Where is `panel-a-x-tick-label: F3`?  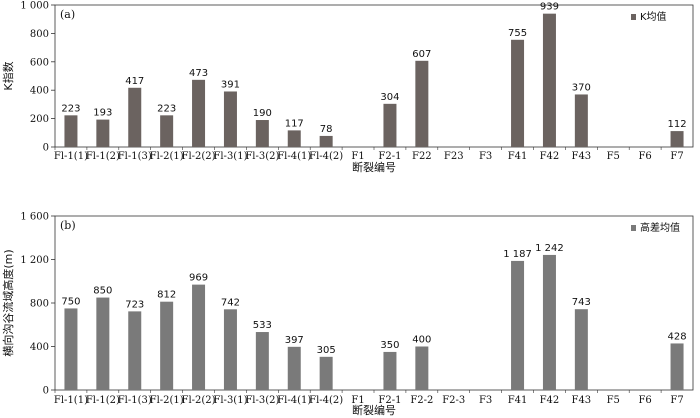 panel-a-x-tick-label: F3 is located at coordinates (485, 156).